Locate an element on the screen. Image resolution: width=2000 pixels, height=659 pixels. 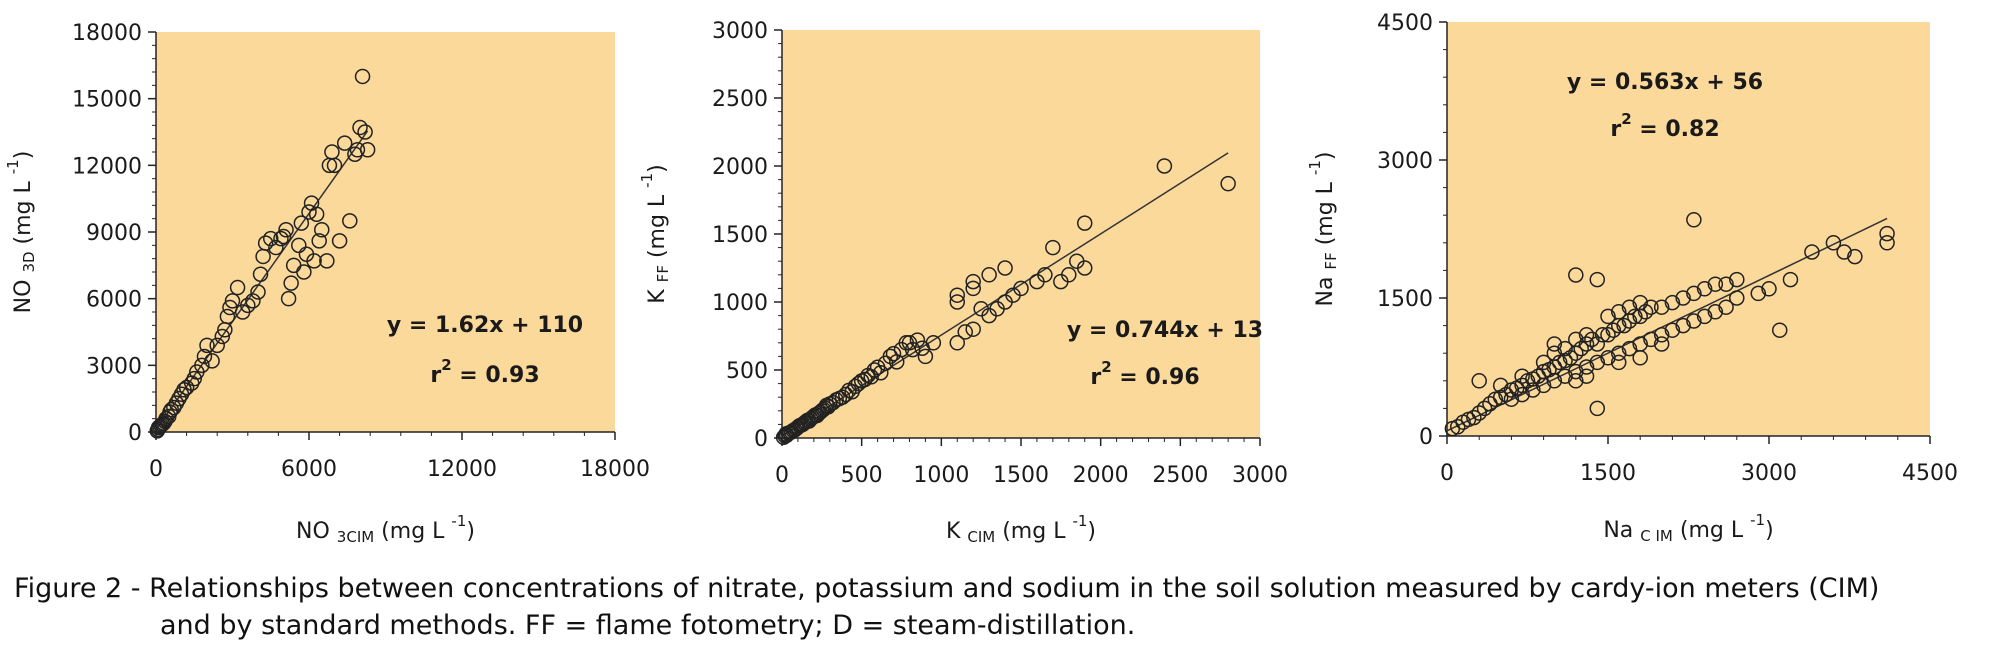
y-tick-label: 9000 is located at coordinates (114, 233).